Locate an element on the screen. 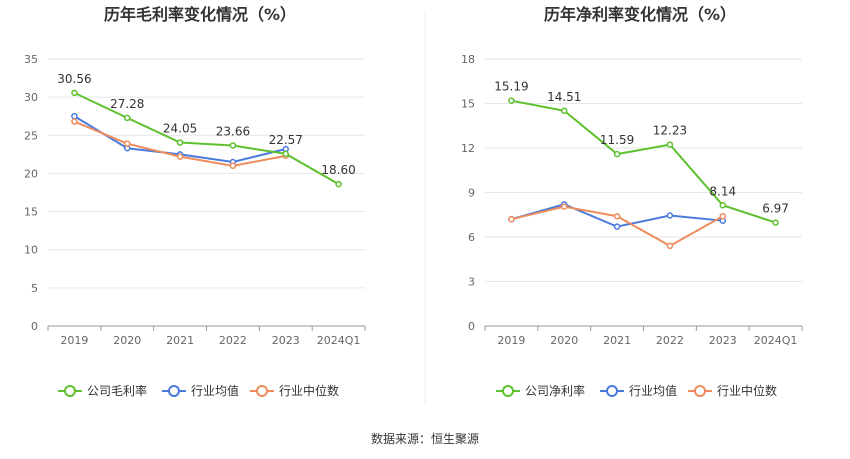 The height and width of the screenshot is (459, 850). data-label: 8.14 is located at coordinates (722, 191).